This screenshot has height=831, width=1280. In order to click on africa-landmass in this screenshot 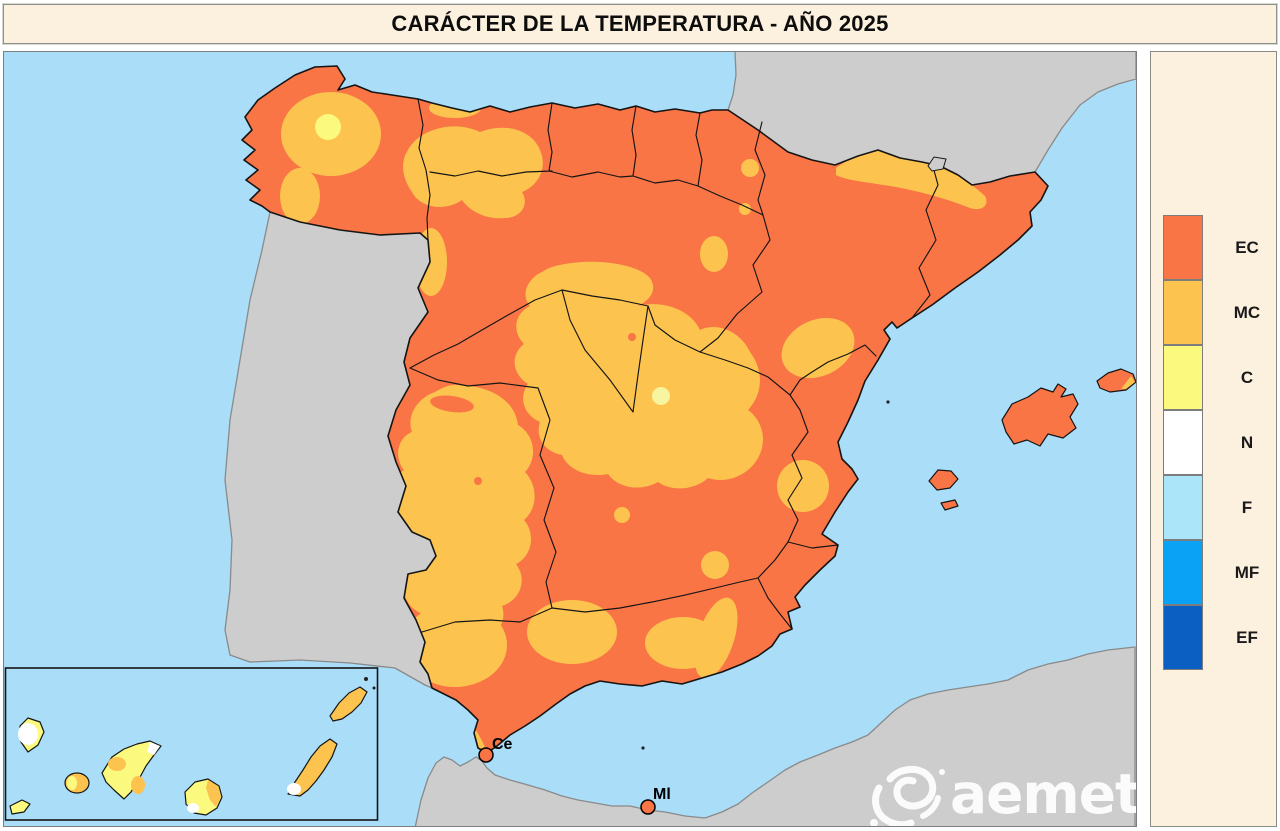, I will do `click(775, 736)`.